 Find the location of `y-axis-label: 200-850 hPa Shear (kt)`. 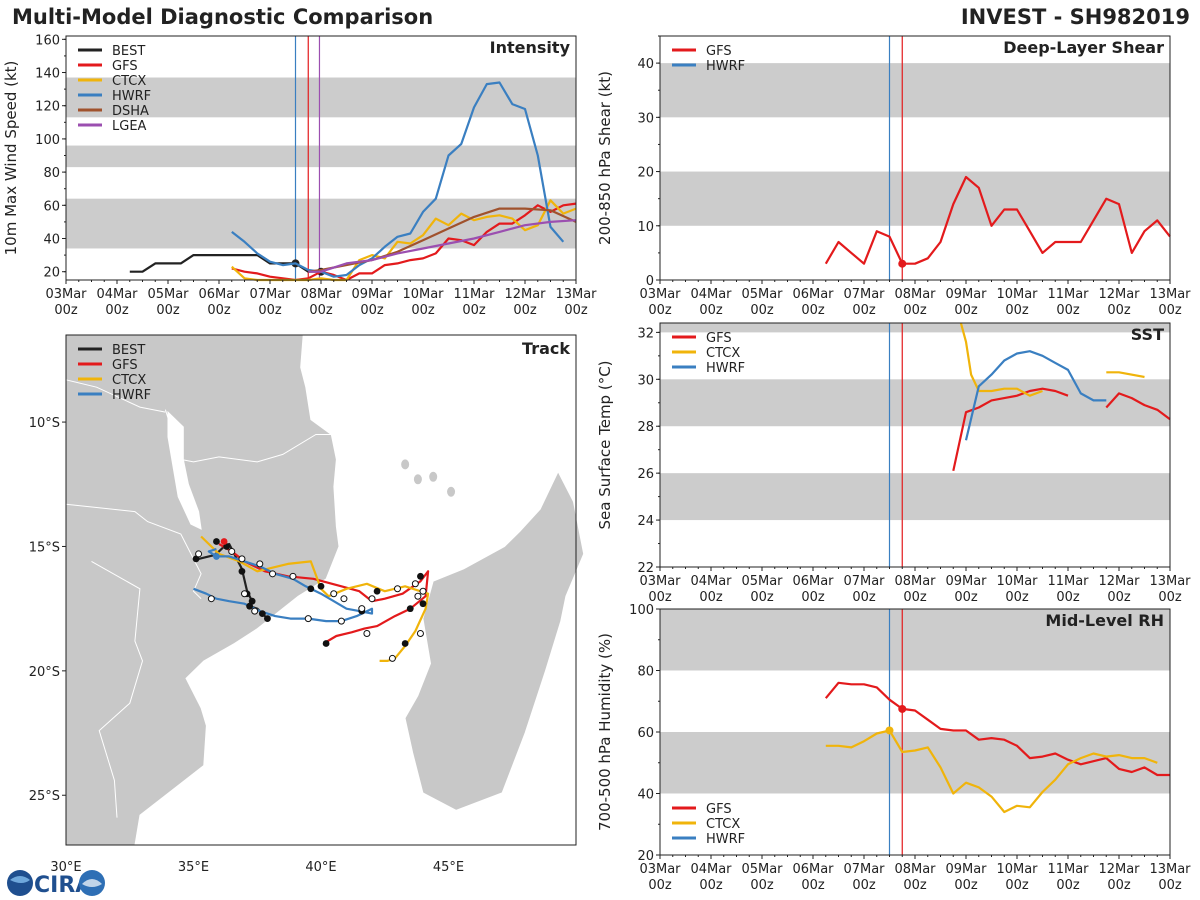

y-axis-label: 200-850 hPa Shear (kt) is located at coordinates (605, 158).